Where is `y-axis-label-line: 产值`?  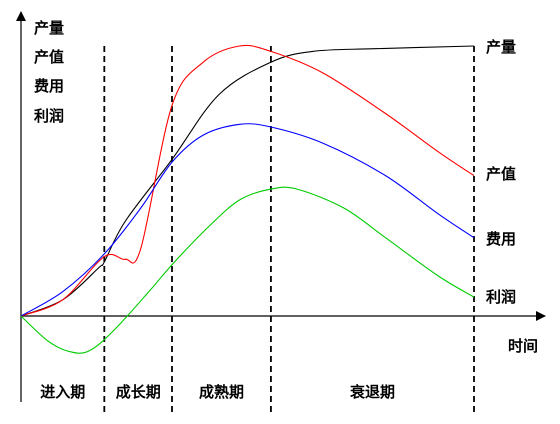 y-axis-label-line: 产值 is located at coordinates (49, 57).